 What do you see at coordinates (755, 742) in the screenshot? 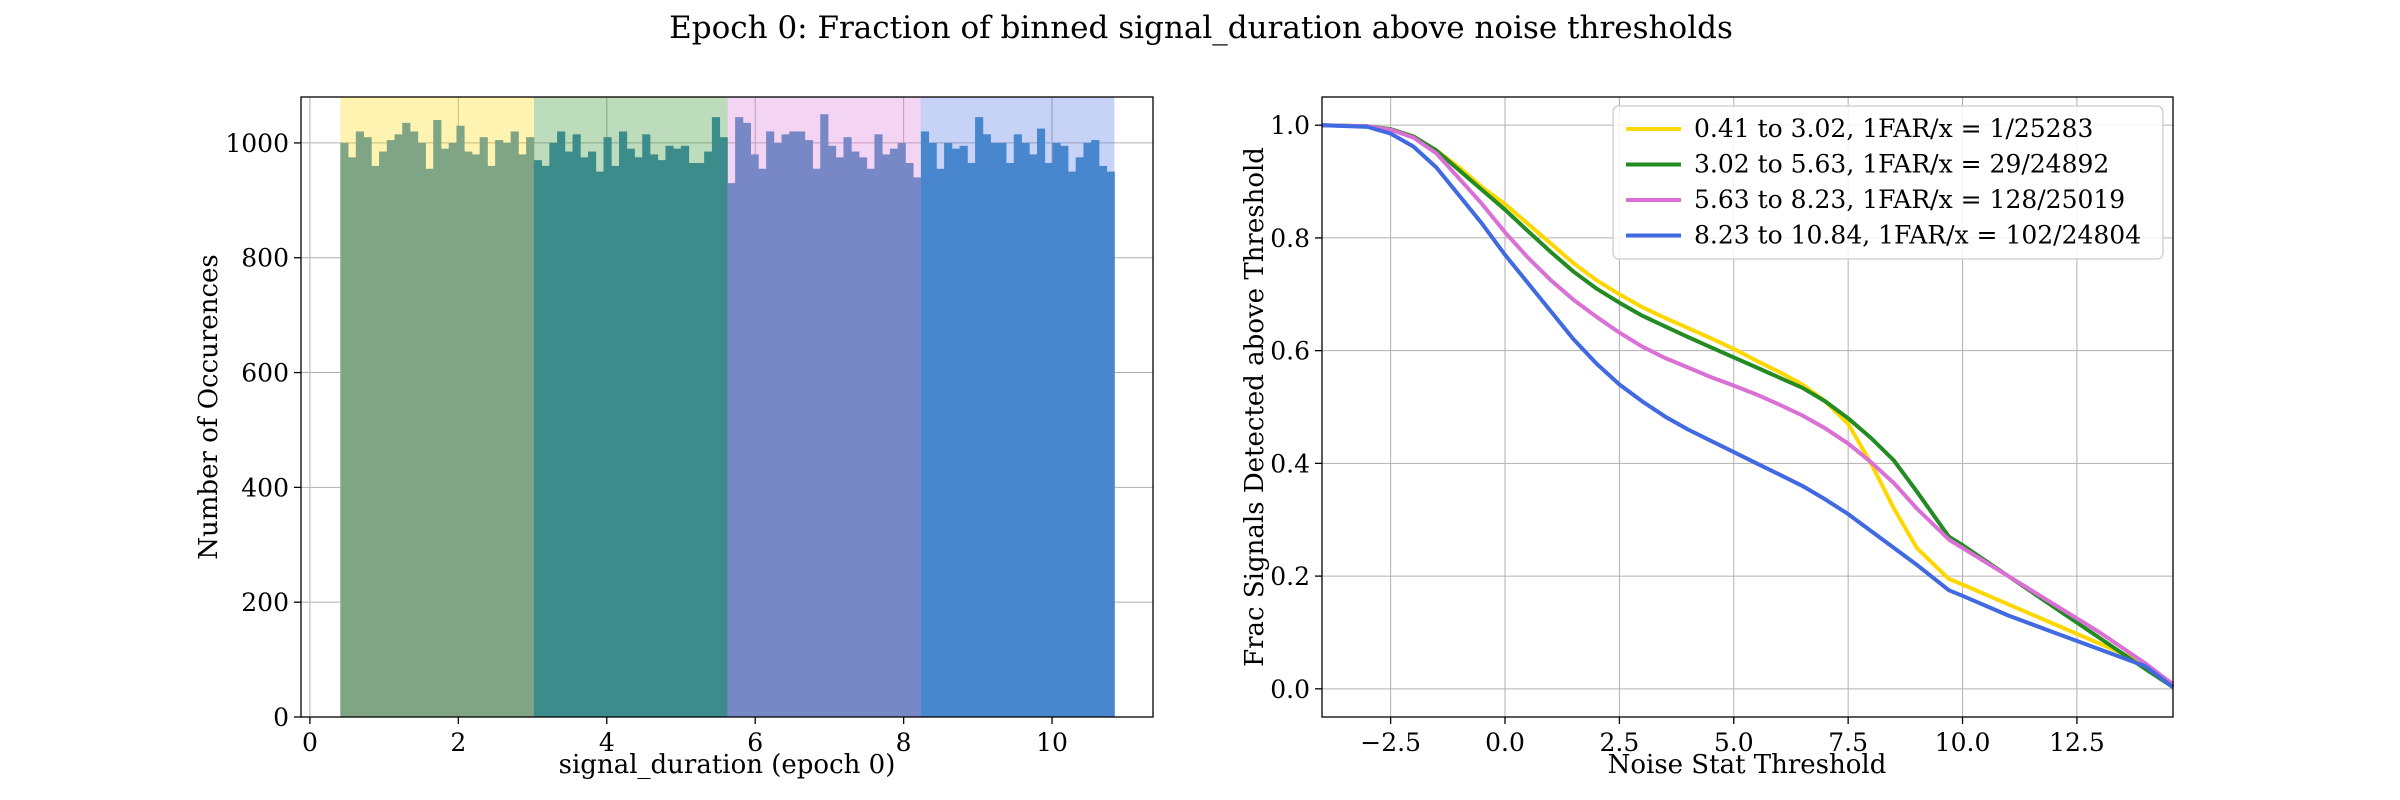
I see `histogram-x-tick-label: 6` at bounding box center [755, 742].